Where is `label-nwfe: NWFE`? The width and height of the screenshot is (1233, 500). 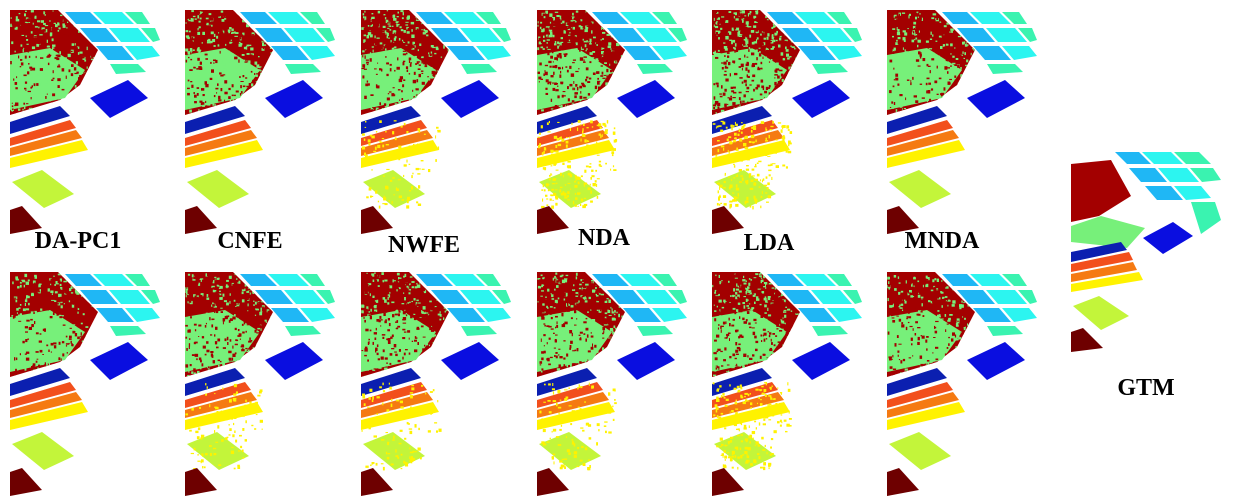 label-nwfe: NWFE is located at coordinates (424, 245).